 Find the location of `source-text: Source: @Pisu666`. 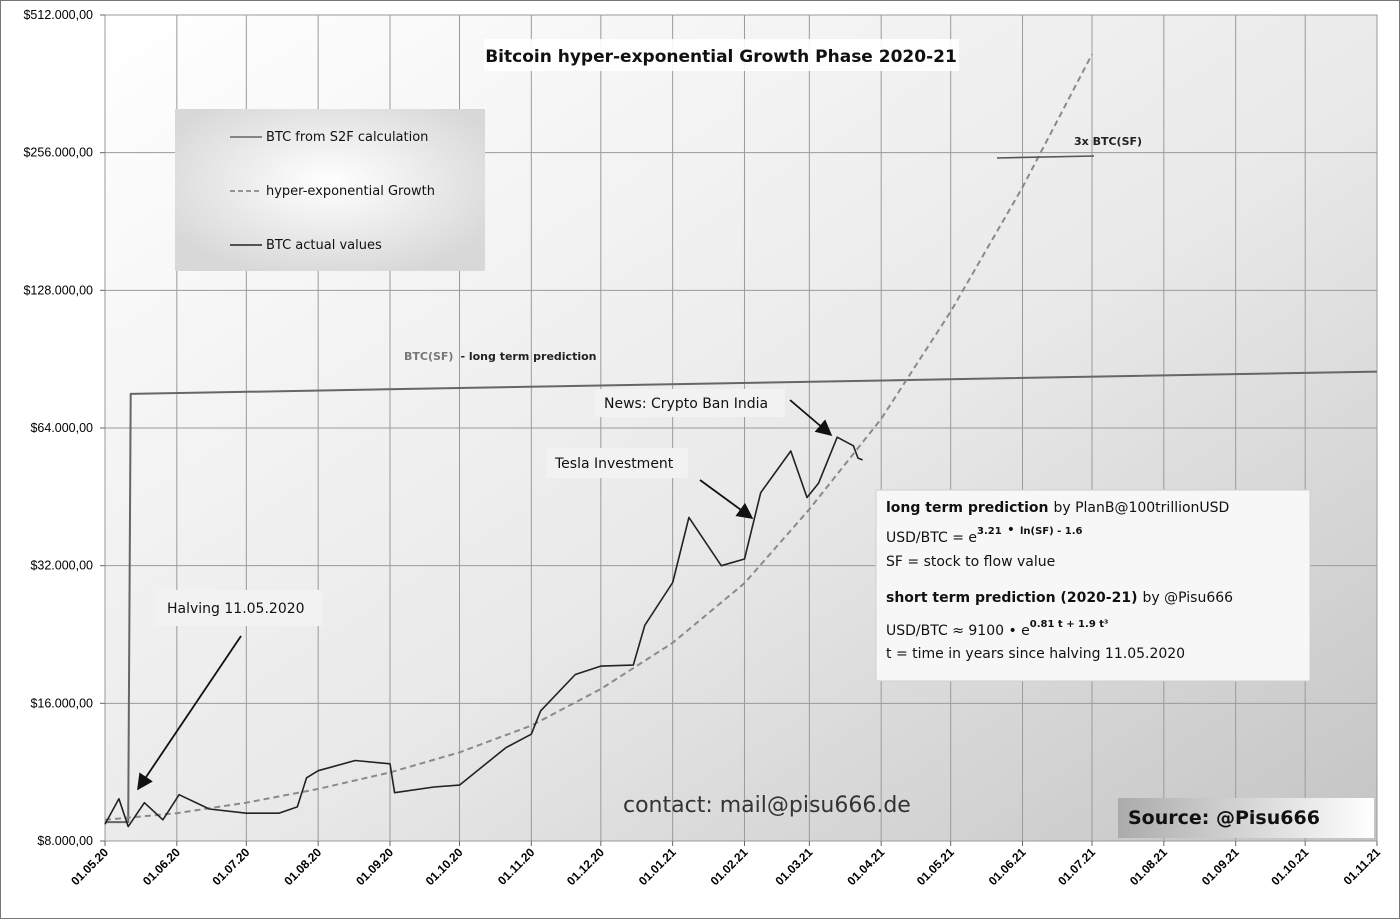

source-text: Source: @Pisu666 is located at coordinates (1224, 818).